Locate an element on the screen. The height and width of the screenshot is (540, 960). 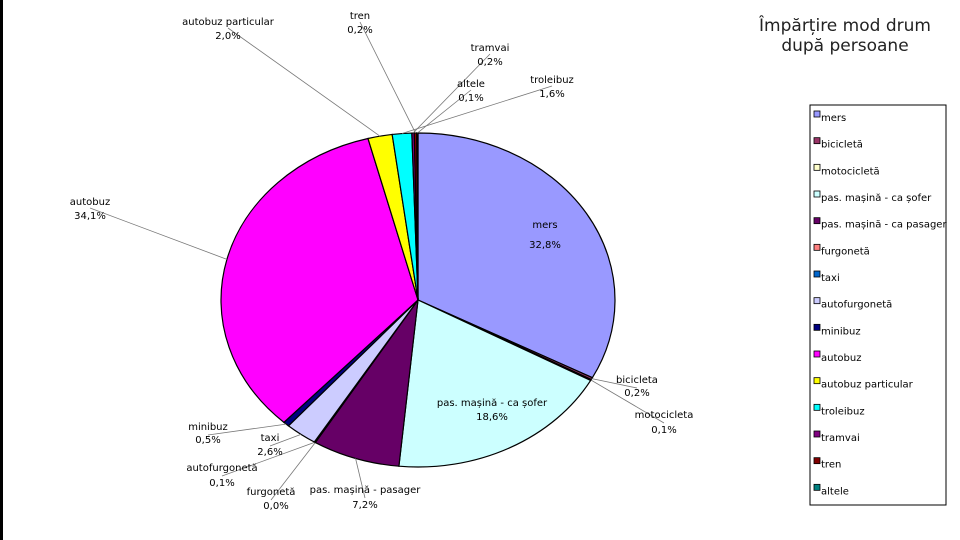
slice-value-label: 34,1% is located at coordinates (90, 216).